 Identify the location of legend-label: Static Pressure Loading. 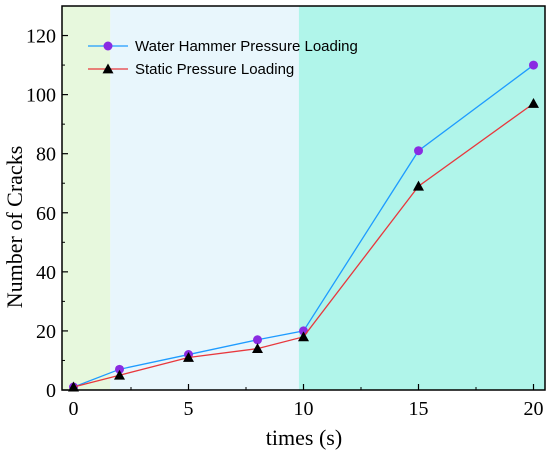
(214, 69).